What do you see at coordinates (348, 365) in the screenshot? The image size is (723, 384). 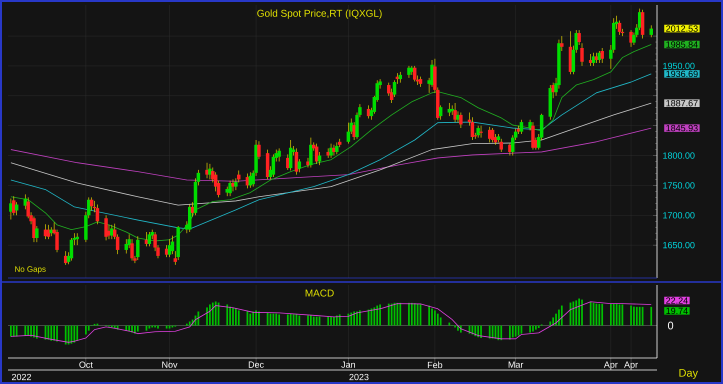 I see `x-tick-label: Jan` at bounding box center [348, 365].